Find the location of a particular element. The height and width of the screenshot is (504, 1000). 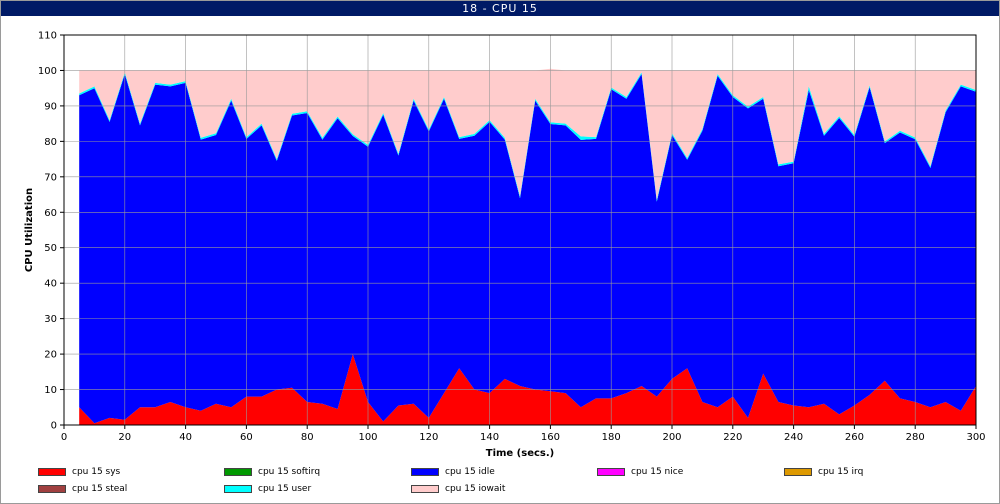

y-tick-label: 90 is located at coordinates (50, 106).